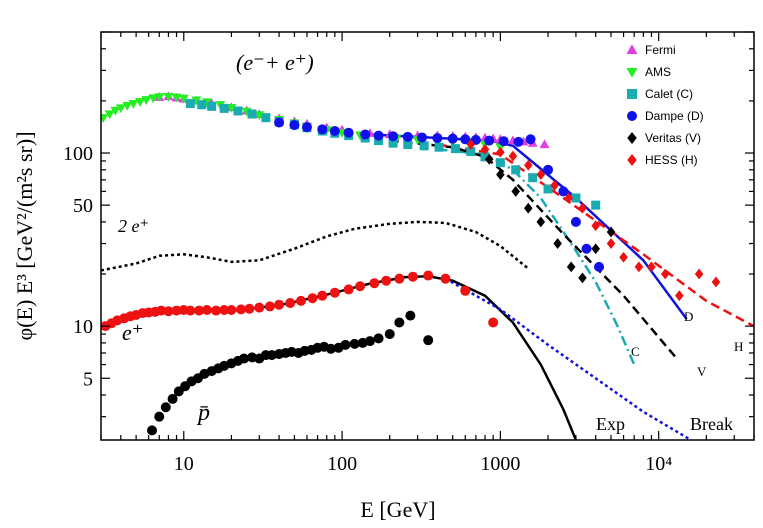 The image size is (763, 528). What do you see at coordinates (568, 358) in the screenshot?
I see `line-break` at bounding box center [568, 358].